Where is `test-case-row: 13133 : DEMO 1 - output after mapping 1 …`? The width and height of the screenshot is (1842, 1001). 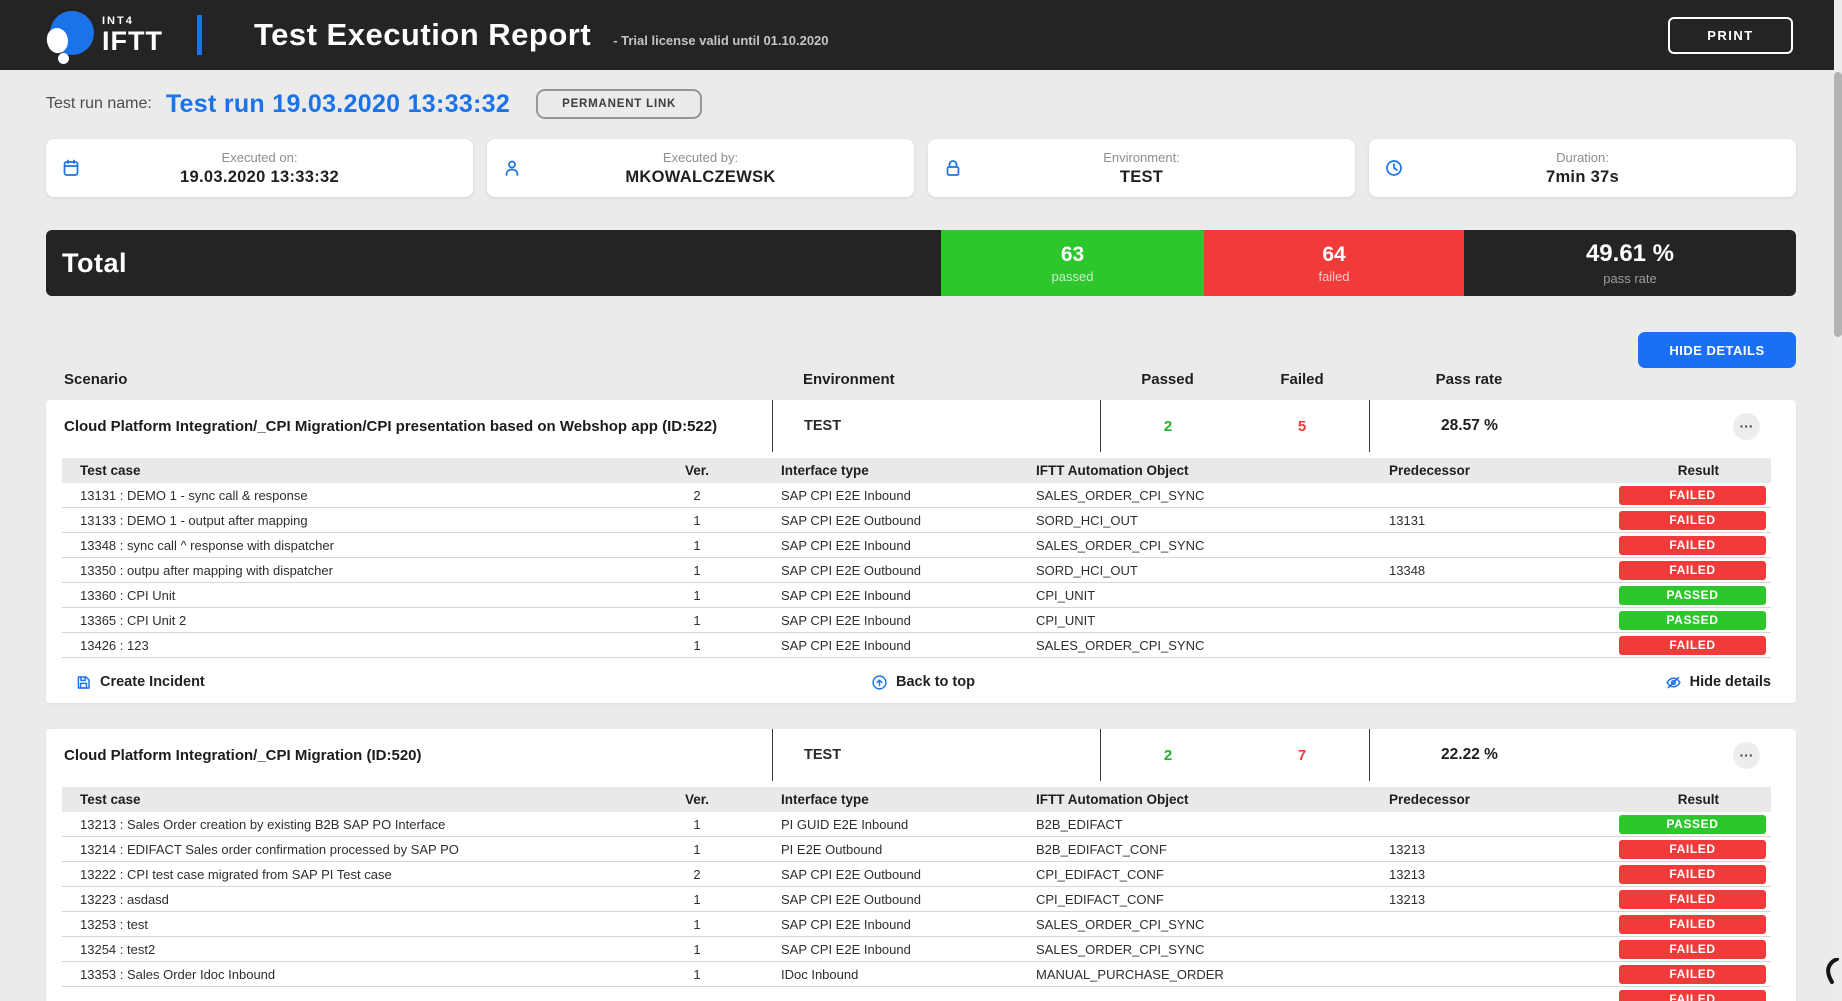
test-case-row: 13133 : DEMO 1 - output after mapping 1 … is located at coordinates (916, 520).